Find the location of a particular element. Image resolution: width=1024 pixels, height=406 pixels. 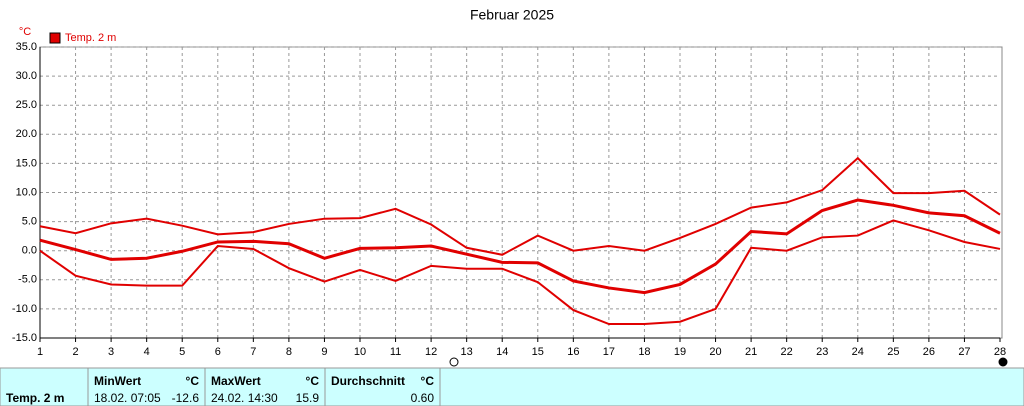

y-tick-label: 15.0 is located at coordinates (26, 163).